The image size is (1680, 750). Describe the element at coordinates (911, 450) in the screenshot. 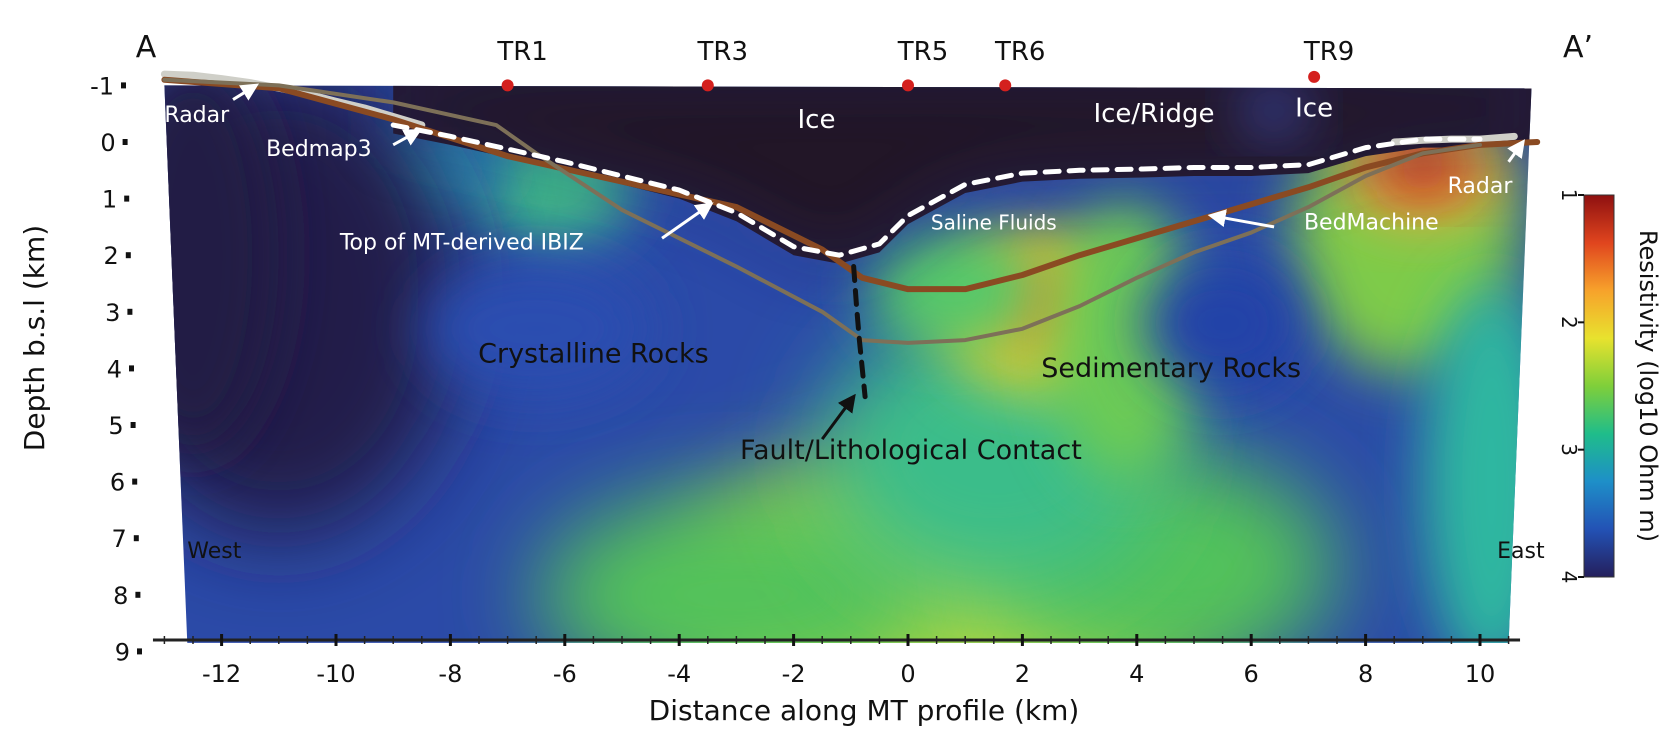

I see `region-label: Fault/Lithological Contact` at that location.